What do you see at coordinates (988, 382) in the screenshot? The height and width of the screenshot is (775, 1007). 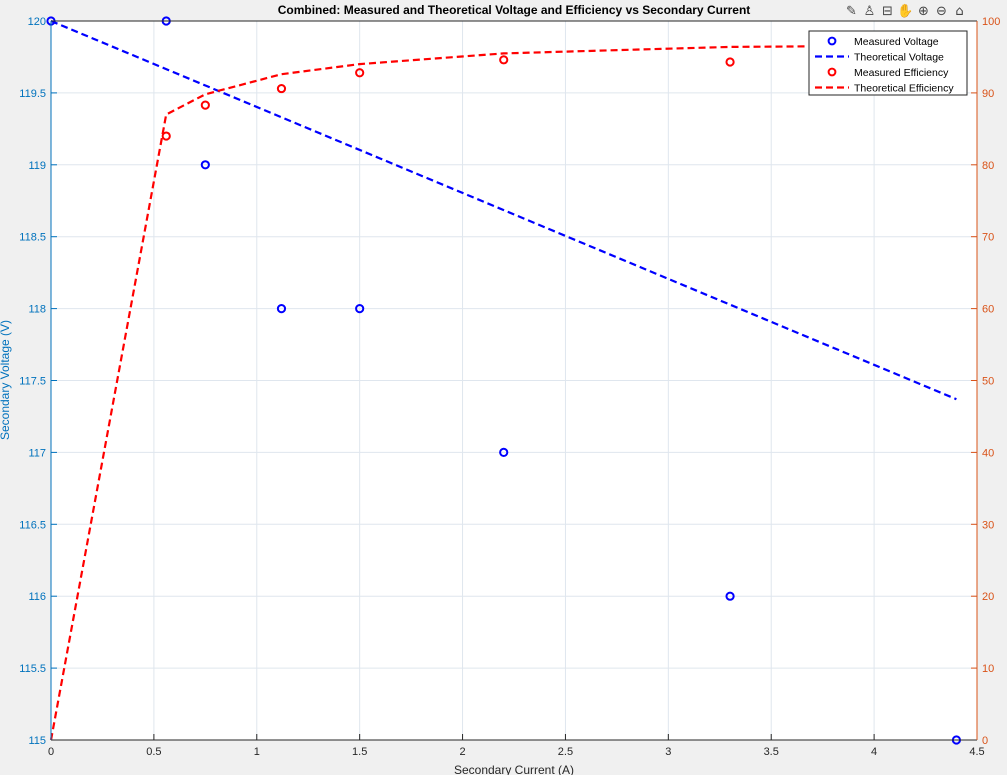 I see `y2-tick-label: 50` at bounding box center [988, 382].